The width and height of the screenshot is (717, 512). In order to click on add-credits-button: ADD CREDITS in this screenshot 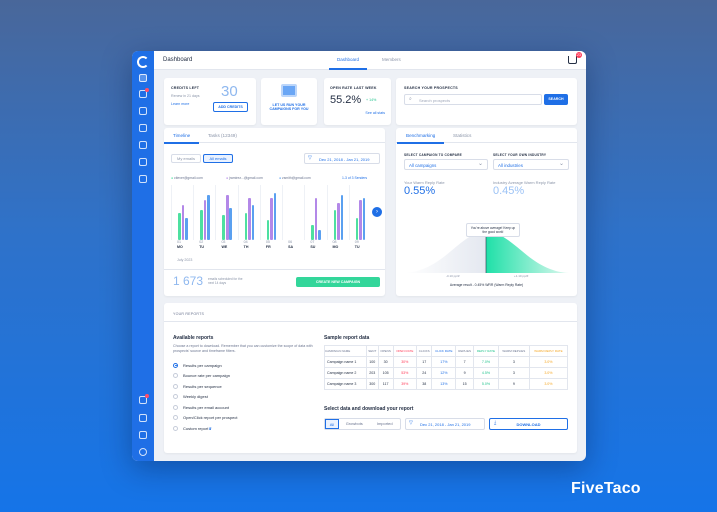, I will do `click(230, 107)`.